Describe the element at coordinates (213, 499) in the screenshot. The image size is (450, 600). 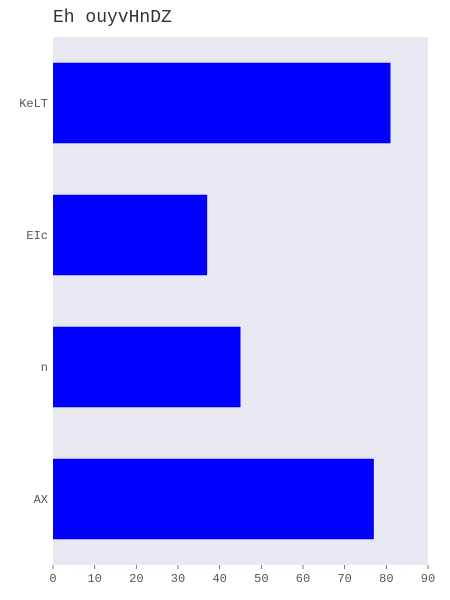
I see `bar-ax` at that location.